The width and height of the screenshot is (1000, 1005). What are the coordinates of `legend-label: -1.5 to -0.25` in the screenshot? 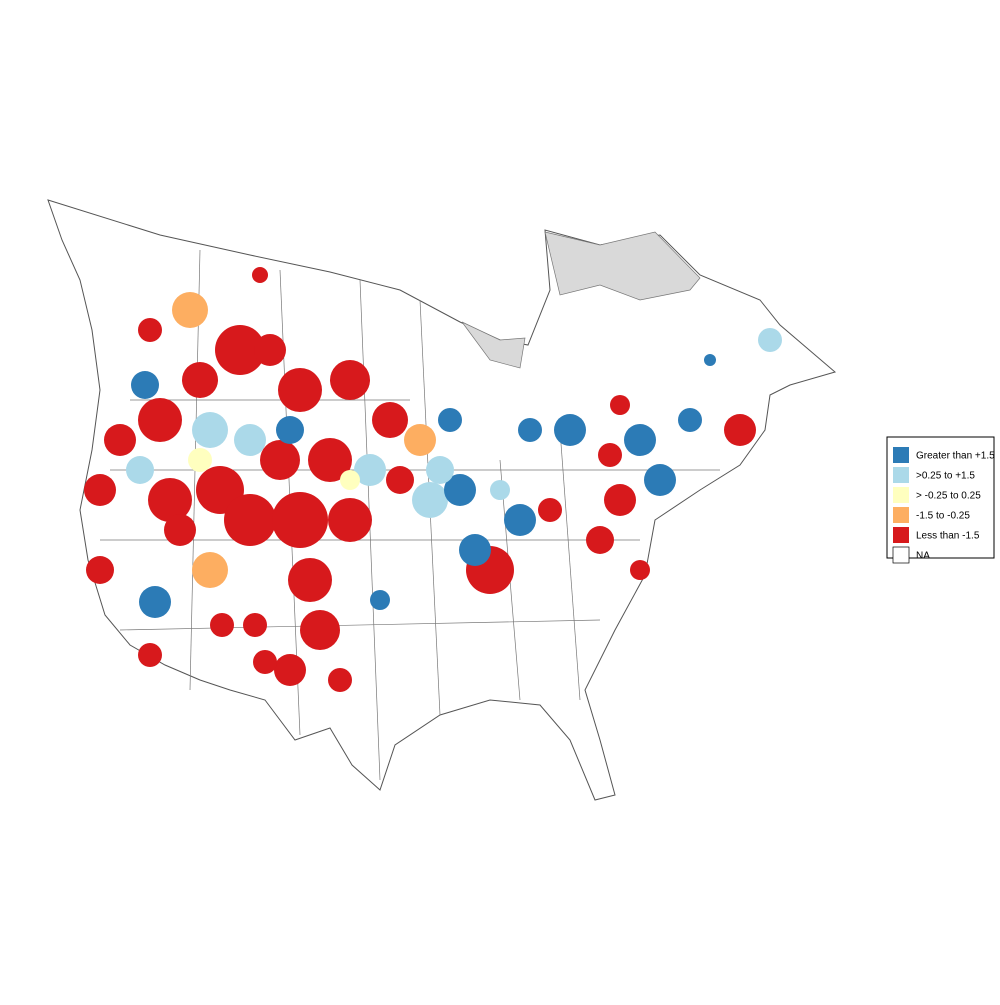 It's located at (943, 516).